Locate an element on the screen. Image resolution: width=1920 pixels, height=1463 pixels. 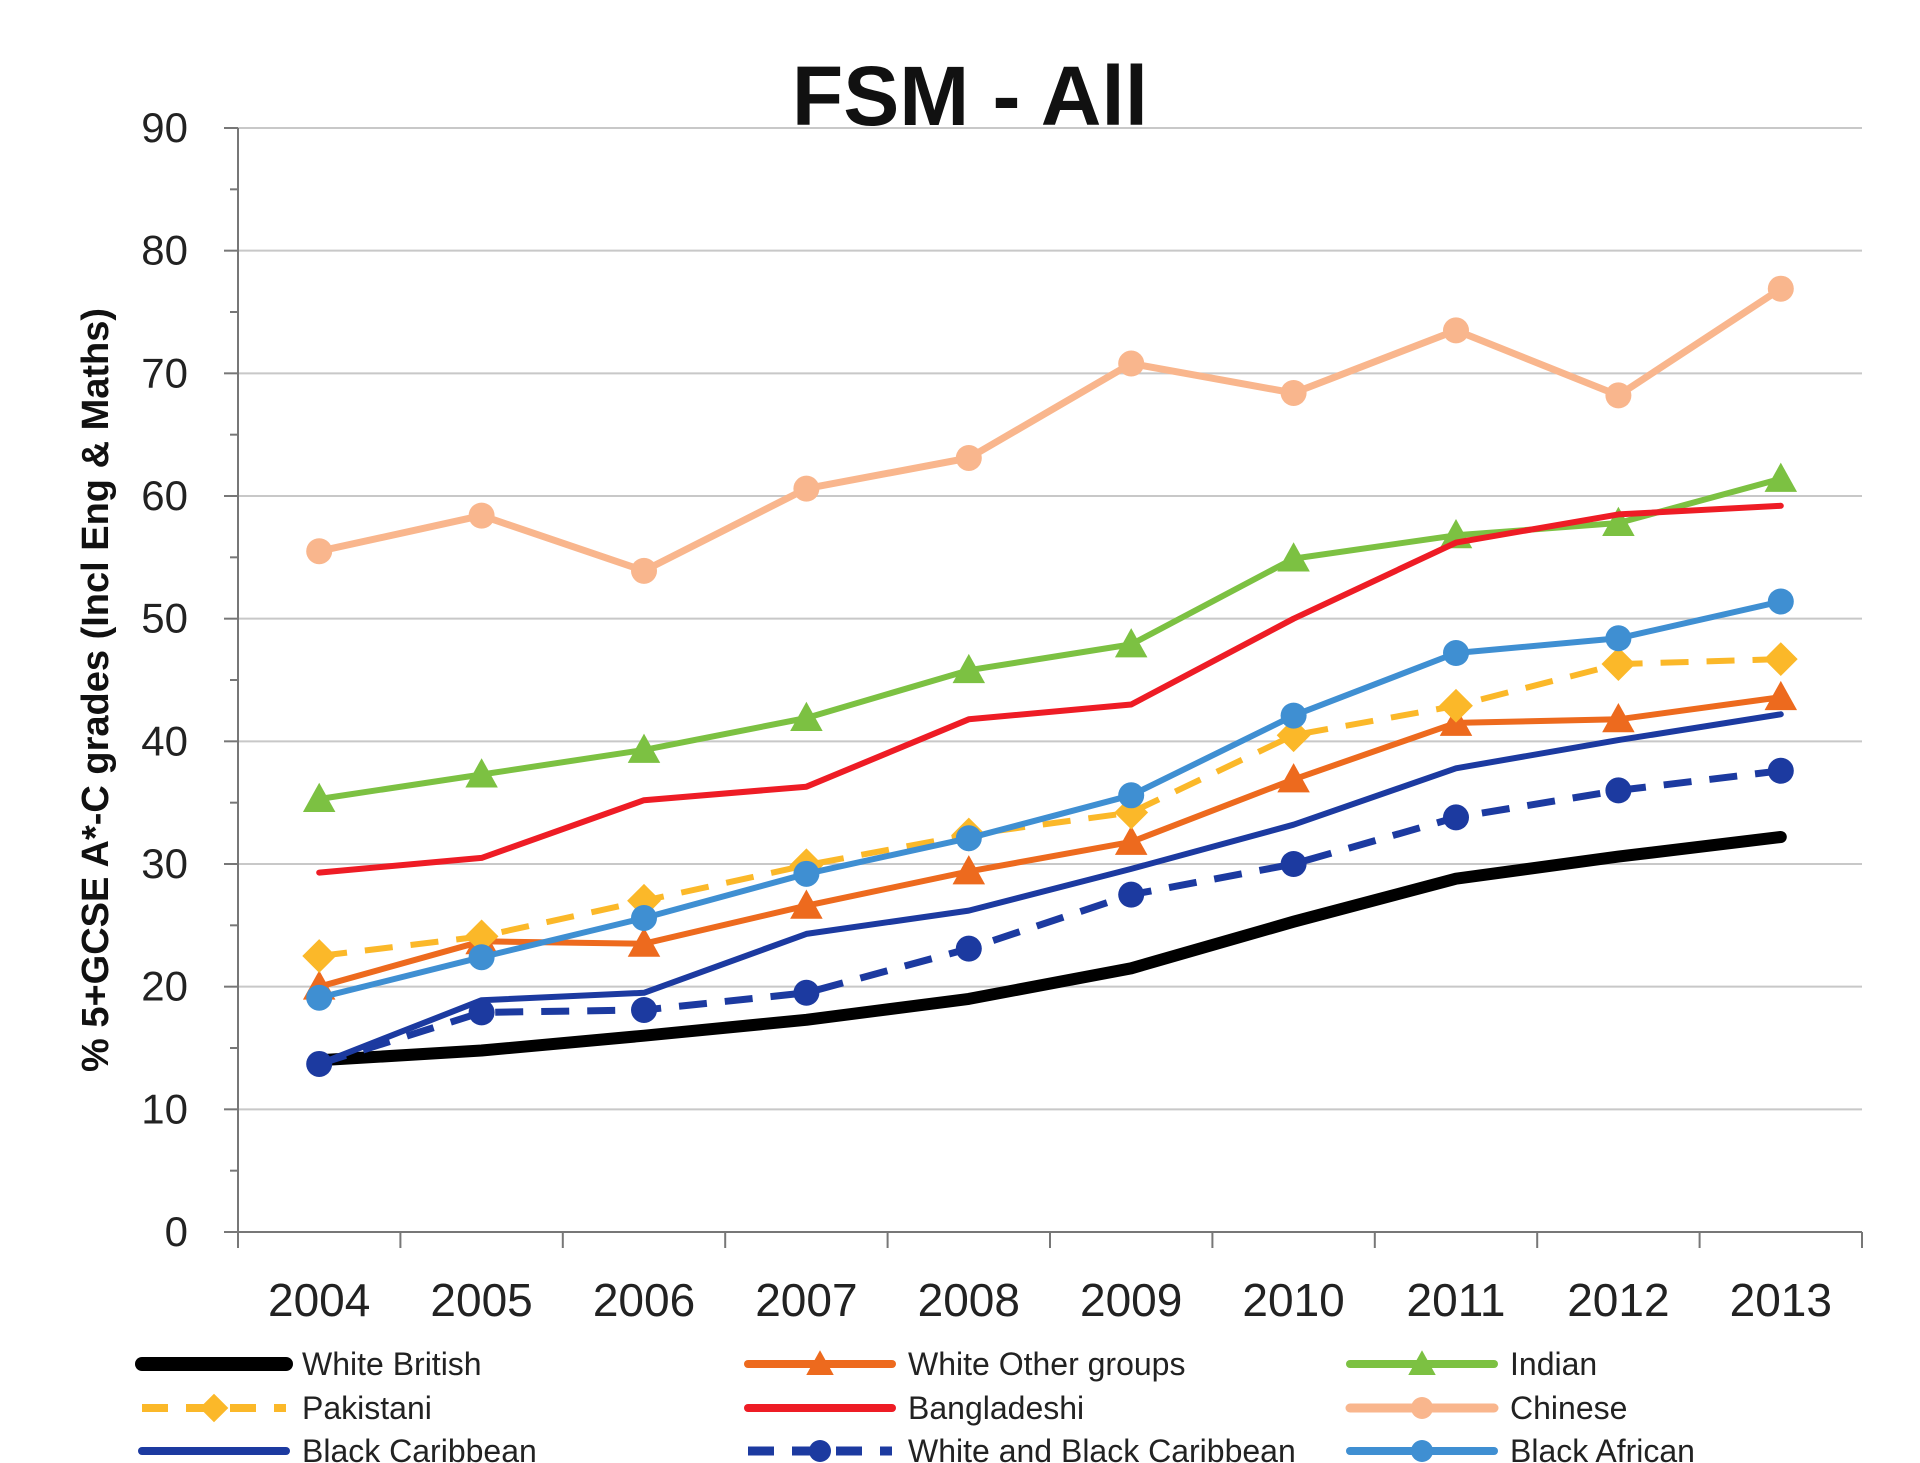
legend-item: Black African is located at coordinates (1520, 1448).